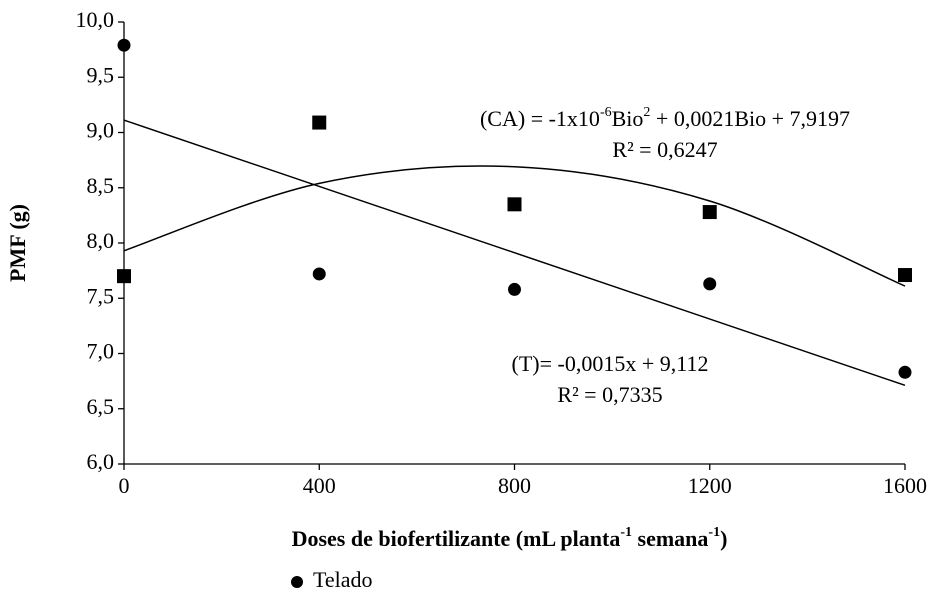  What do you see at coordinates (101, 406) in the screenshot?
I see `y-tick-label: 6,5` at bounding box center [101, 406].